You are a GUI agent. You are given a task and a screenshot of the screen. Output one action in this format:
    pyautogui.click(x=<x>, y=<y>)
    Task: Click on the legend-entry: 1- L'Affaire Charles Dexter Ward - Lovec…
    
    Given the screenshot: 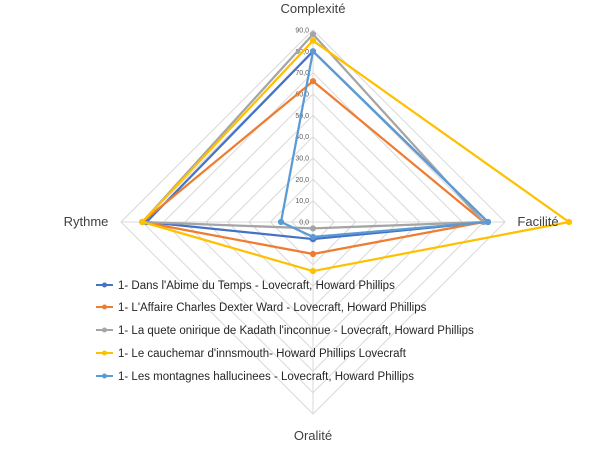 What is the action you would take?
    pyautogui.click(x=261, y=308)
    